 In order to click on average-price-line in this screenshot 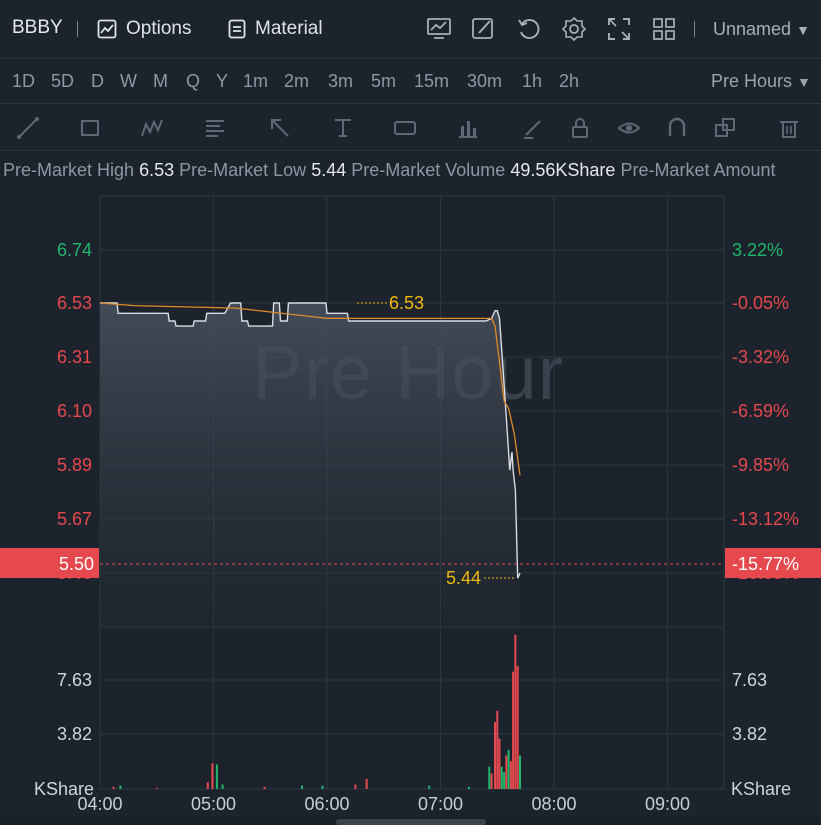, I will do `click(310, 389)`.